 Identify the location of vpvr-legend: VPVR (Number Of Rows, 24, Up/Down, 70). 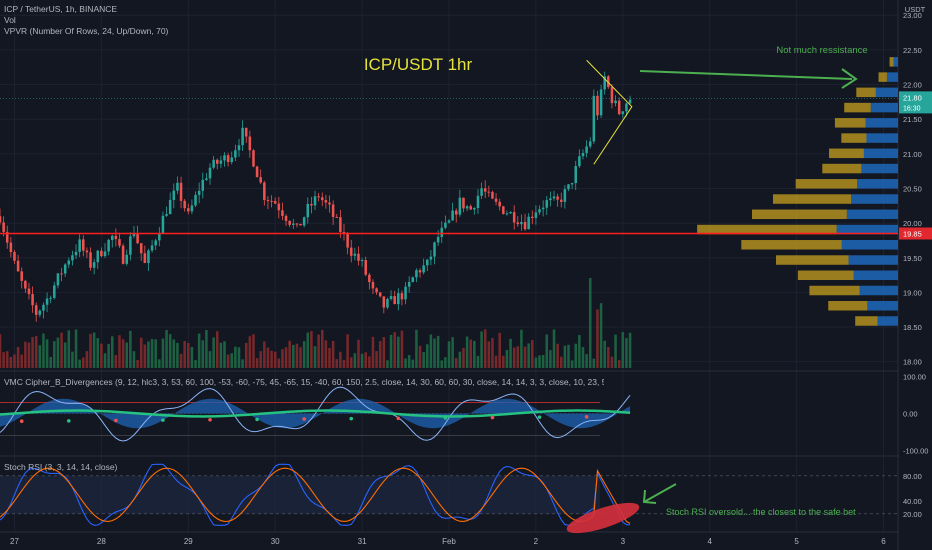
(86, 31).